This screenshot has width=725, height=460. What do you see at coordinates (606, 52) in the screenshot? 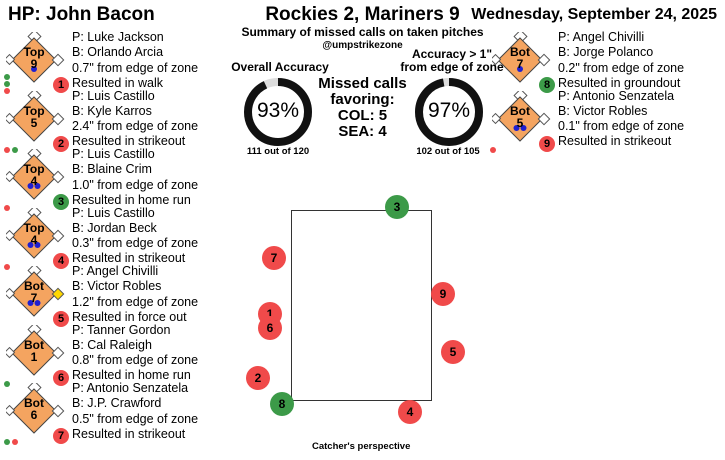
I see `batter-name: B: Jorge Polanco` at bounding box center [606, 52].